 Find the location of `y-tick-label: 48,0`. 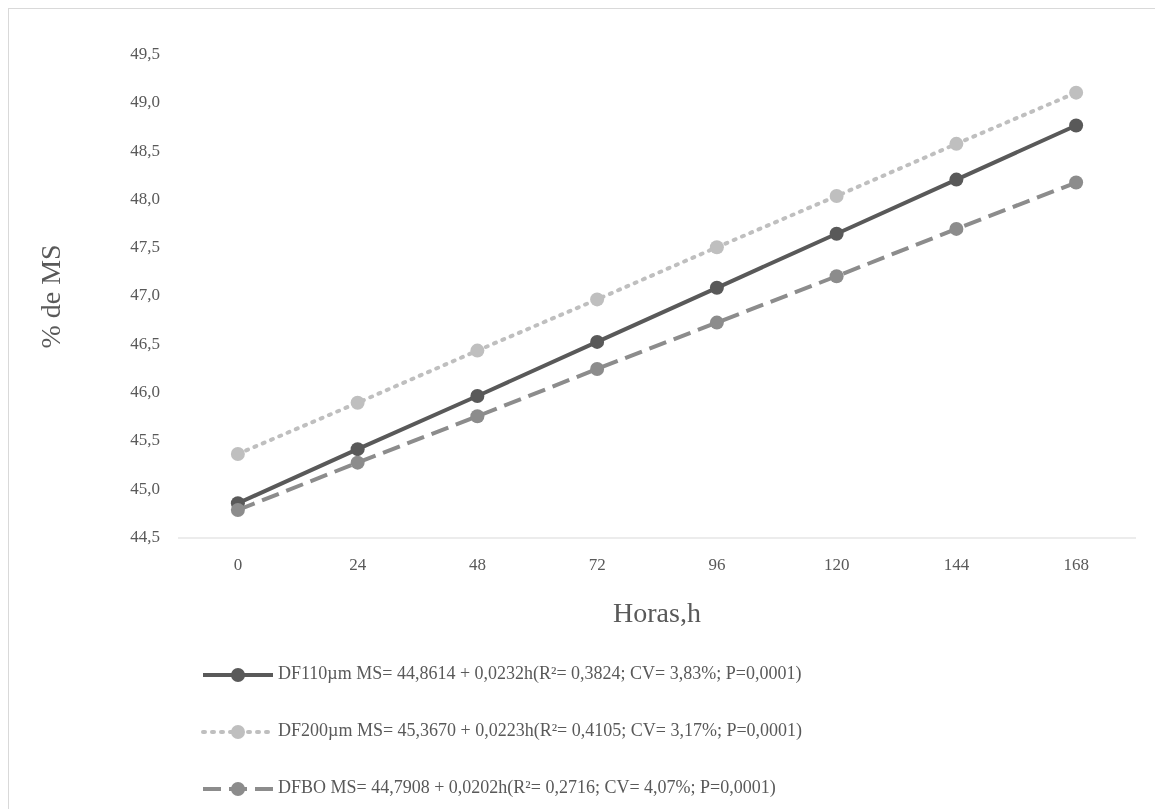

y-tick-label: 48,0 is located at coordinates (145, 198).